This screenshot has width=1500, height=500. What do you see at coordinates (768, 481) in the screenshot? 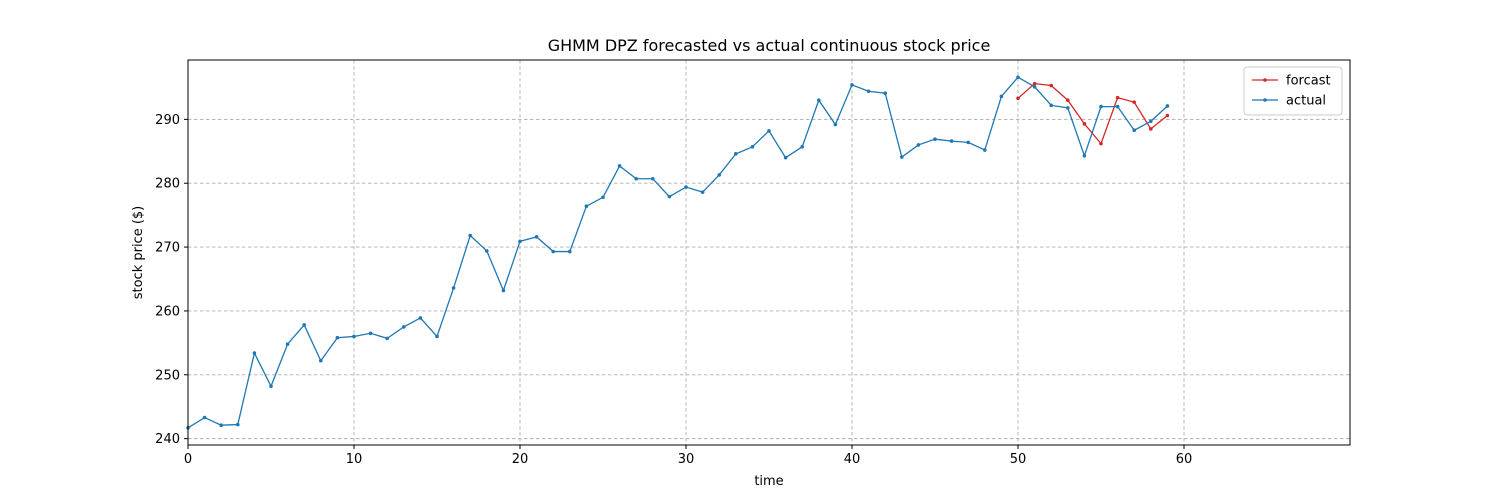
I see `x-axis-label: time` at bounding box center [768, 481].